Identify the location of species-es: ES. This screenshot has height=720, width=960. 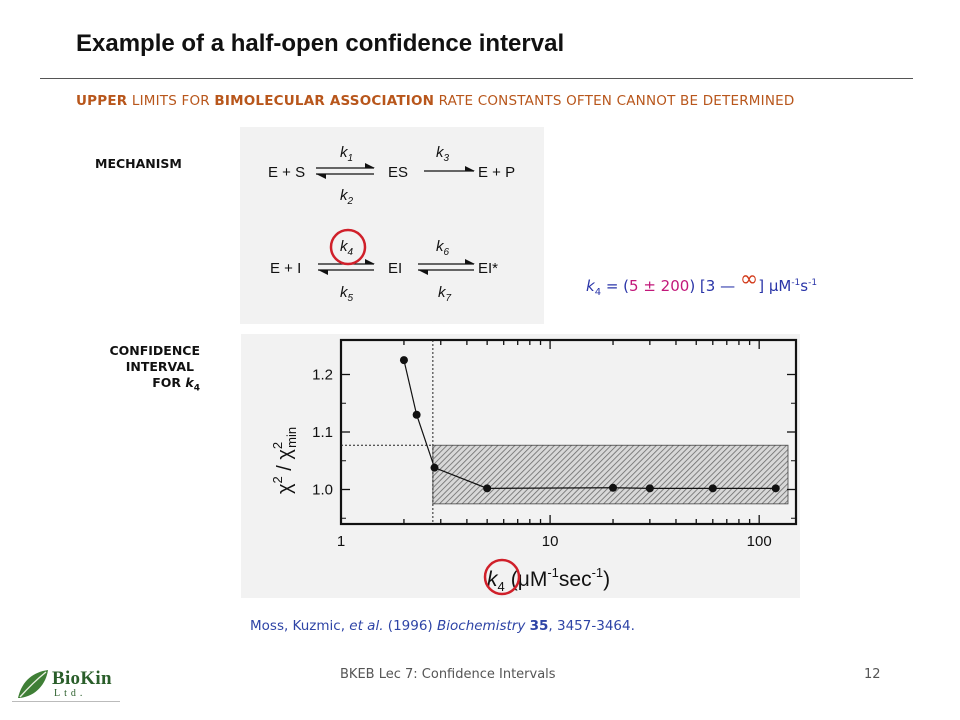
(398, 172).